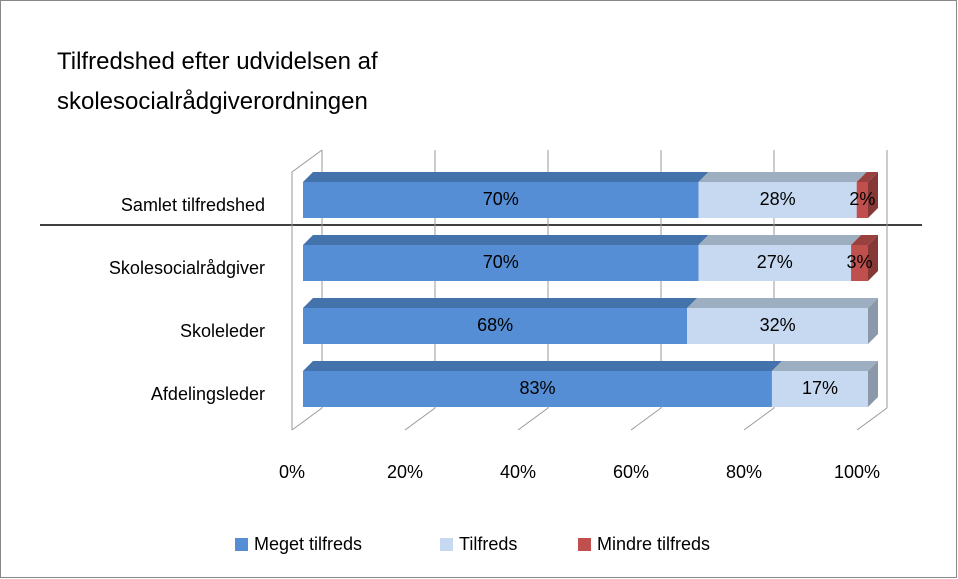  I want to click on x-tick-label: 60%, so click(631, 472).